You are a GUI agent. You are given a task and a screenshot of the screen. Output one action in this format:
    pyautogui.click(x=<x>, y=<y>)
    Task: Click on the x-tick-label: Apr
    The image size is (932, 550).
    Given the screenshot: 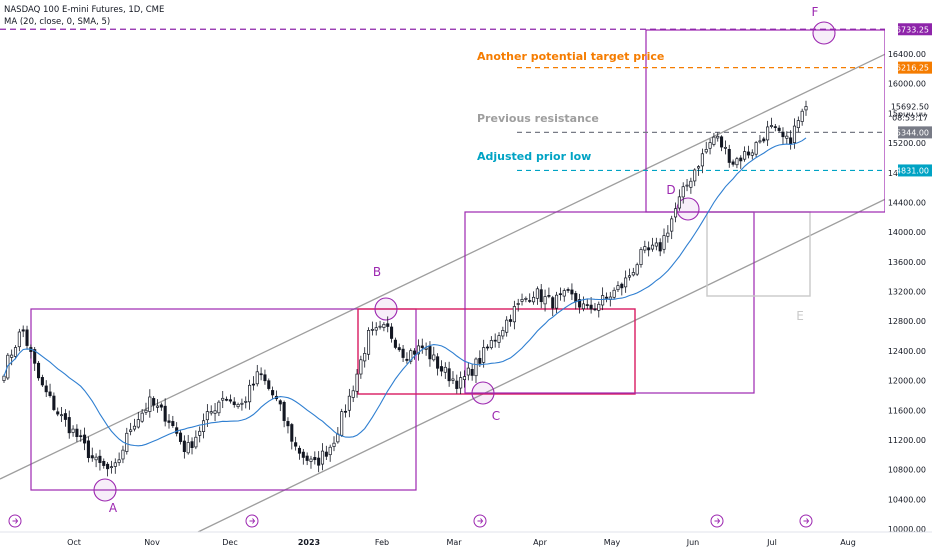 What is the action you would take?
    pyautogui.click(x=540, y=542)
    